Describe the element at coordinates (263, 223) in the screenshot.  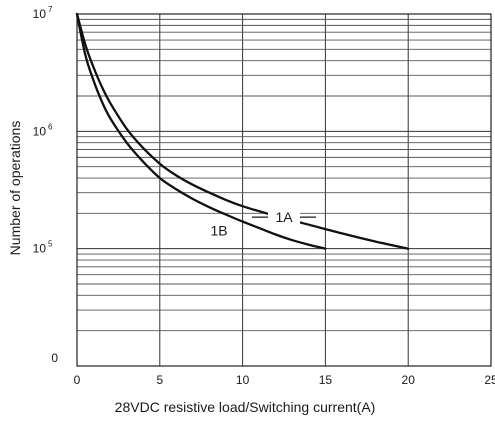
I see `series-labels: 1A 1B` at that location.